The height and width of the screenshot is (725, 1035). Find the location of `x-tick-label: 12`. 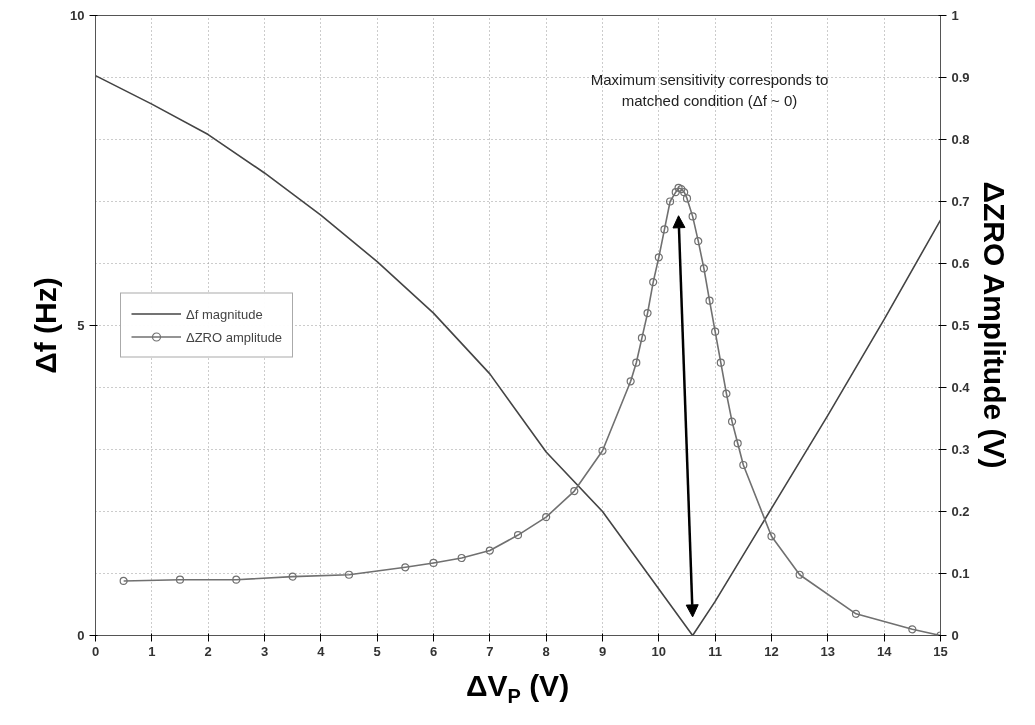

x-tick-label: 12 is located at coordinates (771, 651).